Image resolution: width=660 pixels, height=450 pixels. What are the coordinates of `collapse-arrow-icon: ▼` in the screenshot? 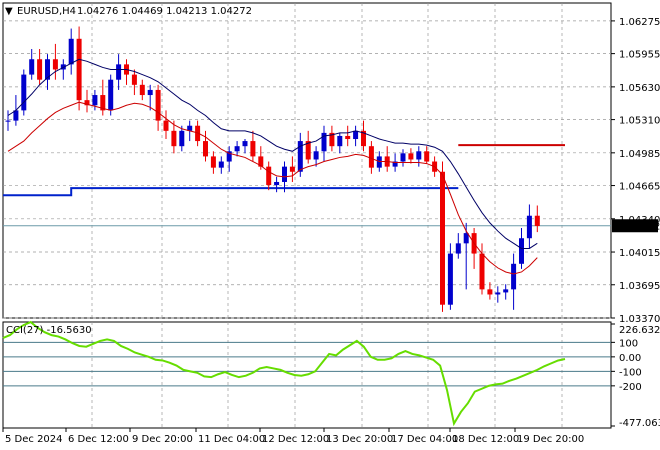 It's located at (9, 11).